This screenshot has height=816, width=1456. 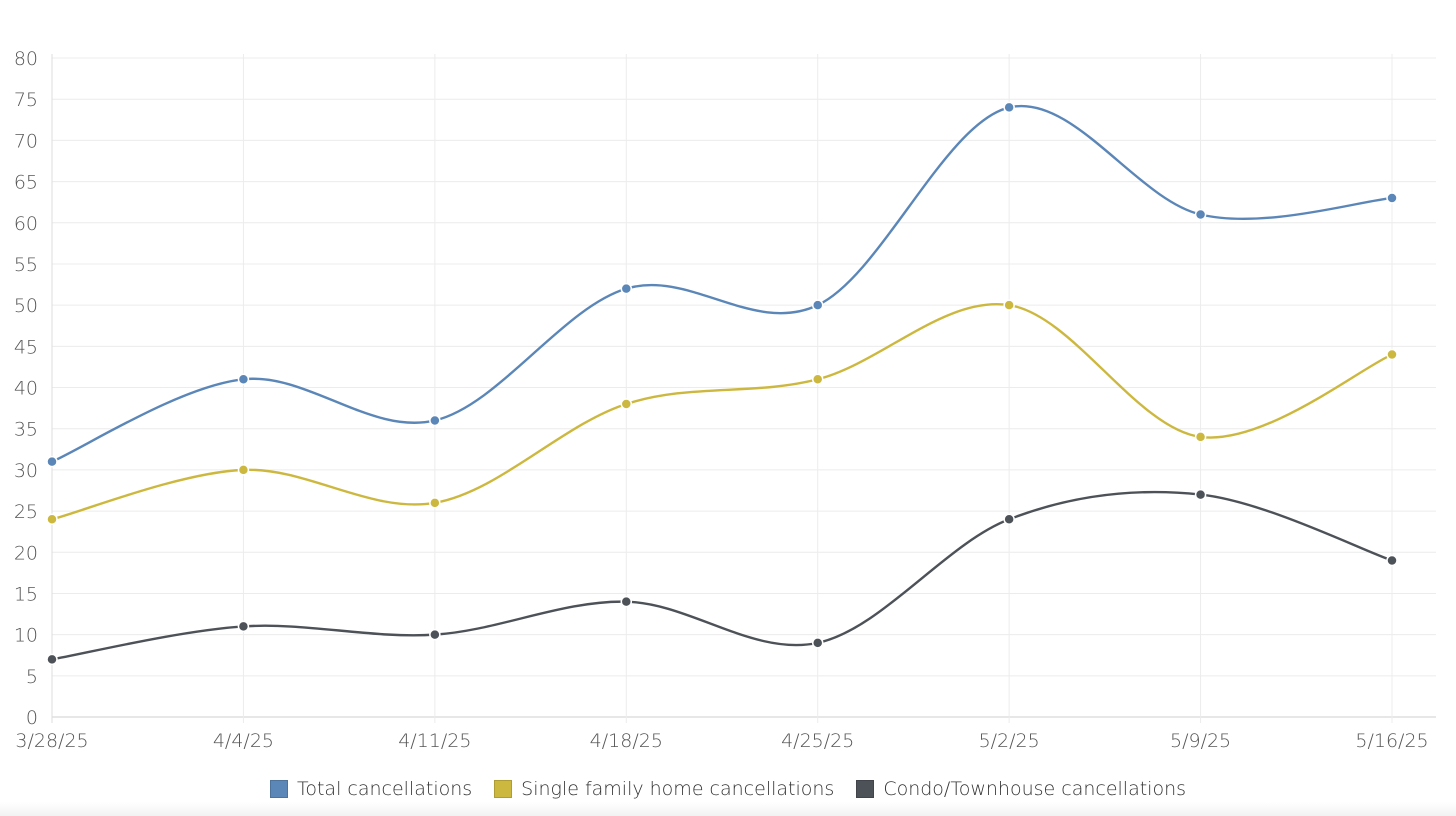 I want to click on legend-label-total: Total cancellations, so click(x=384, y=789).